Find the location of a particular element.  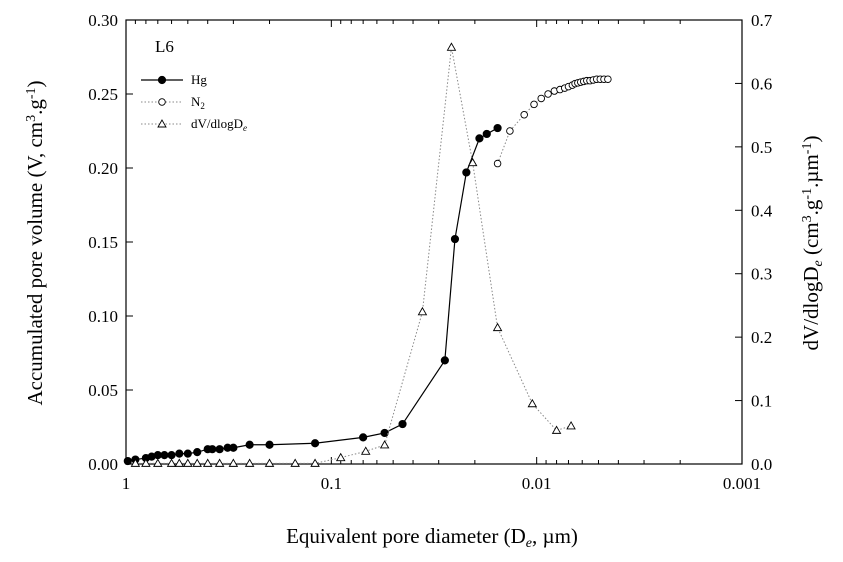

y-left-tick-label: 0.10 is located at coordinates (103, 316).